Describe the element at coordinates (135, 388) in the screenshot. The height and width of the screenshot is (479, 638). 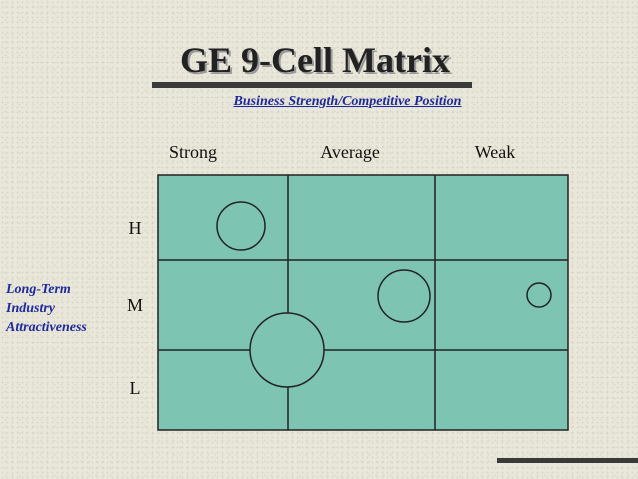
I see `row-label-low: L` at that location.